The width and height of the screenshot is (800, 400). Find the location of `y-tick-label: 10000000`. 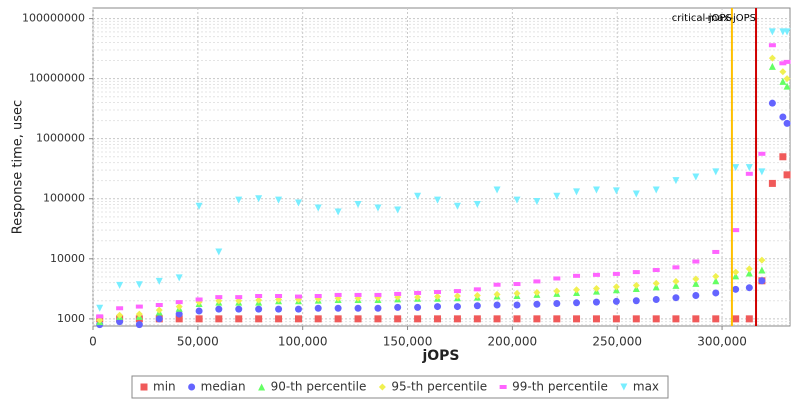

y-tick-label: 10000000 is located at coordinates (57, 78).